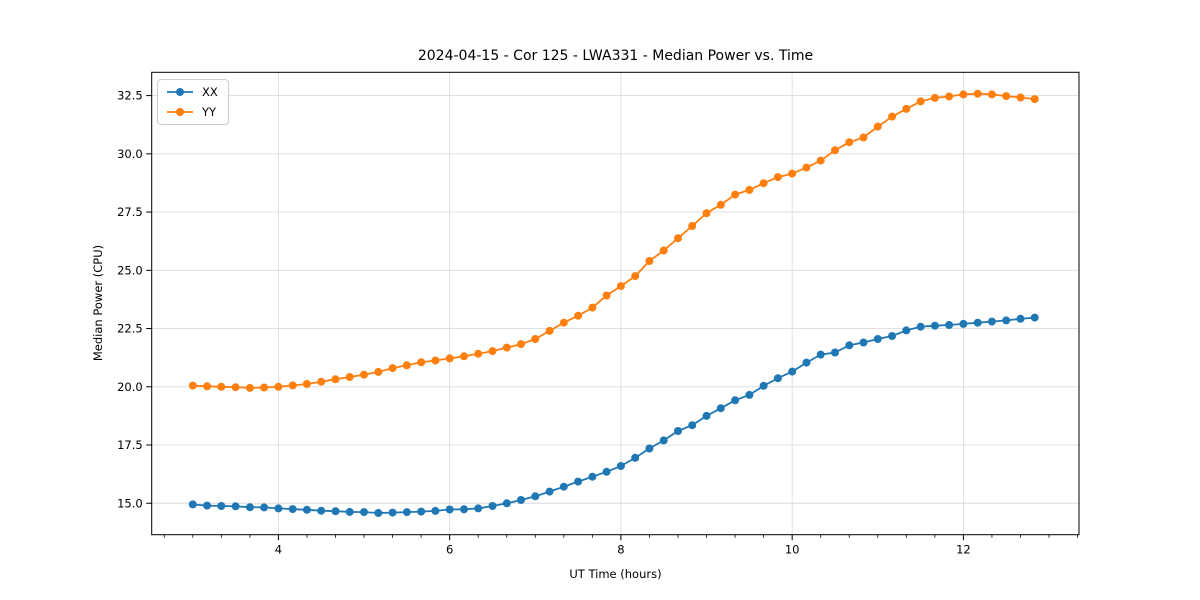  What do you see at coordinates (615, 574) in the screenshot?
I see `x-axis-label: UT Time (hours)` at bounding box center [615, 574].